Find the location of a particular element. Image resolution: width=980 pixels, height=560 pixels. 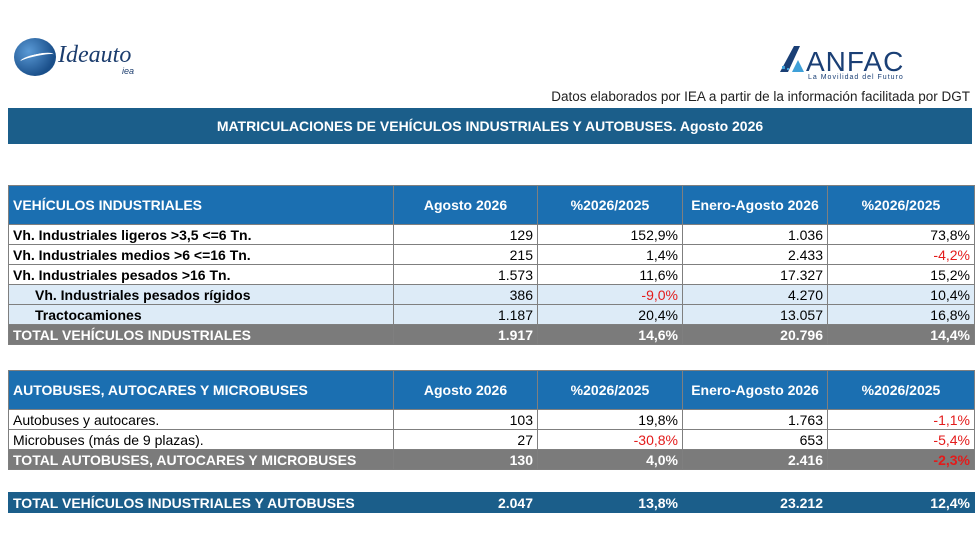

value-cell: -5,4% is located at coordinates (901, 439).